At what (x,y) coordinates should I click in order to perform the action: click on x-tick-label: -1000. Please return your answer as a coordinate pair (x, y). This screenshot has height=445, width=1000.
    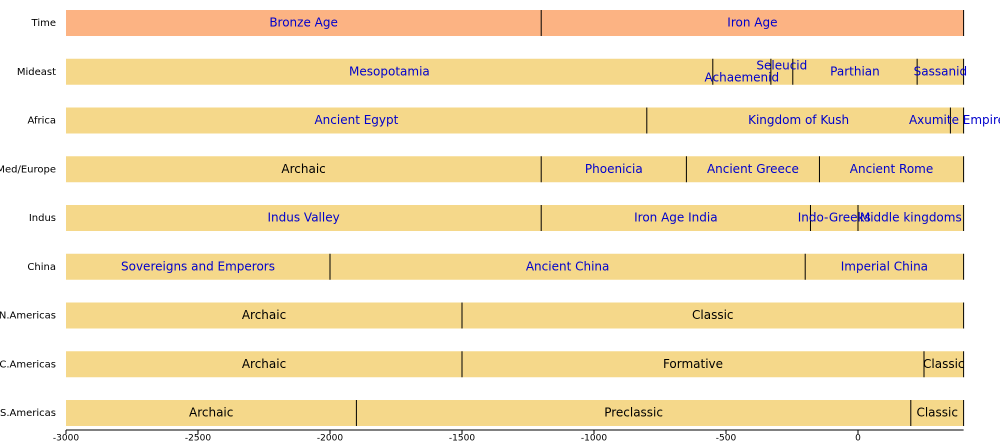
    Looking at the image, I should click on (594, 439).